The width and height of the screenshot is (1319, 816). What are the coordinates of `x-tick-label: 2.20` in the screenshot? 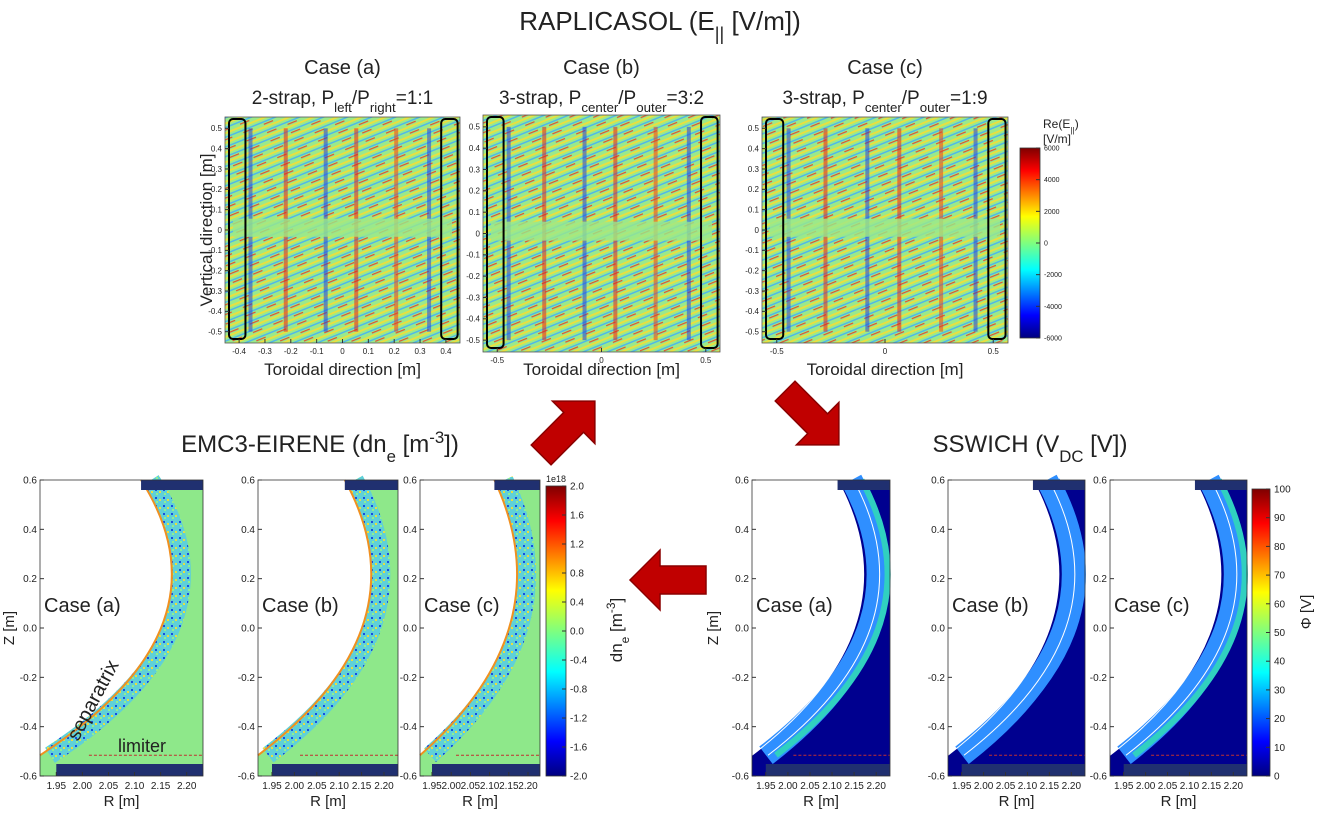 It's located at (1072, 786).